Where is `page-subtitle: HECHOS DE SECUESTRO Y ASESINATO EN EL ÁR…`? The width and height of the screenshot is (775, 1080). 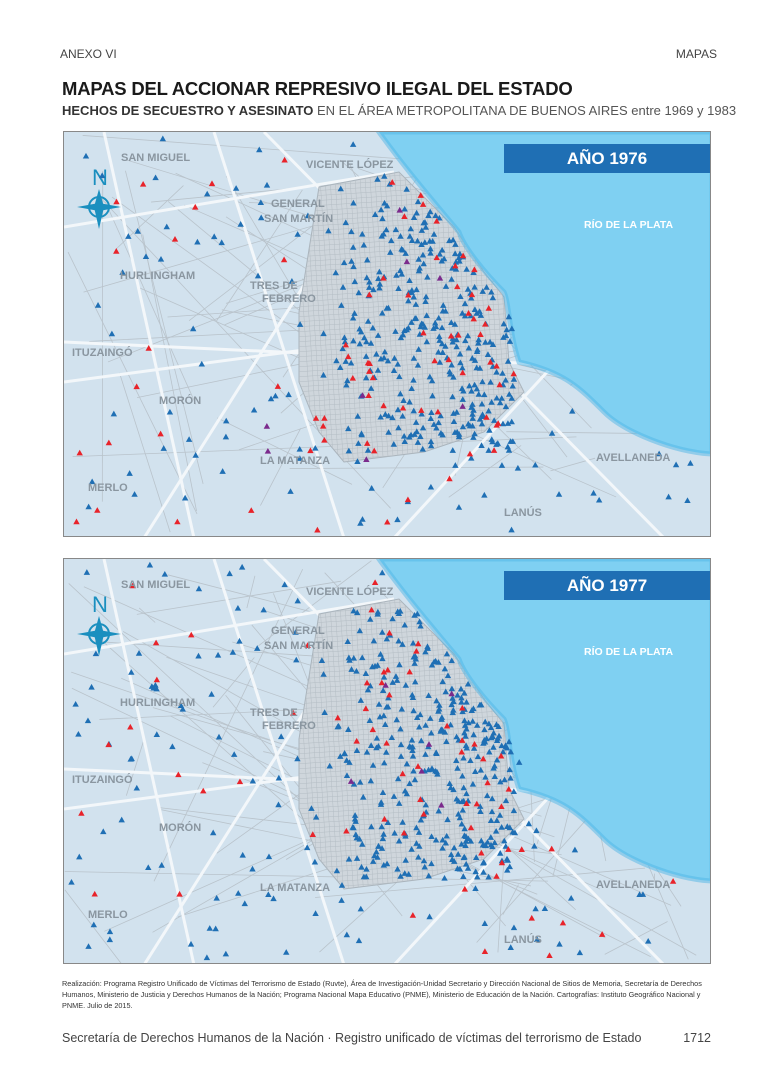 page-subtitle: HECHOS DE SECUESTRO Y ASESINATO EN EL ÁR… is located at coordinates (399, 110).